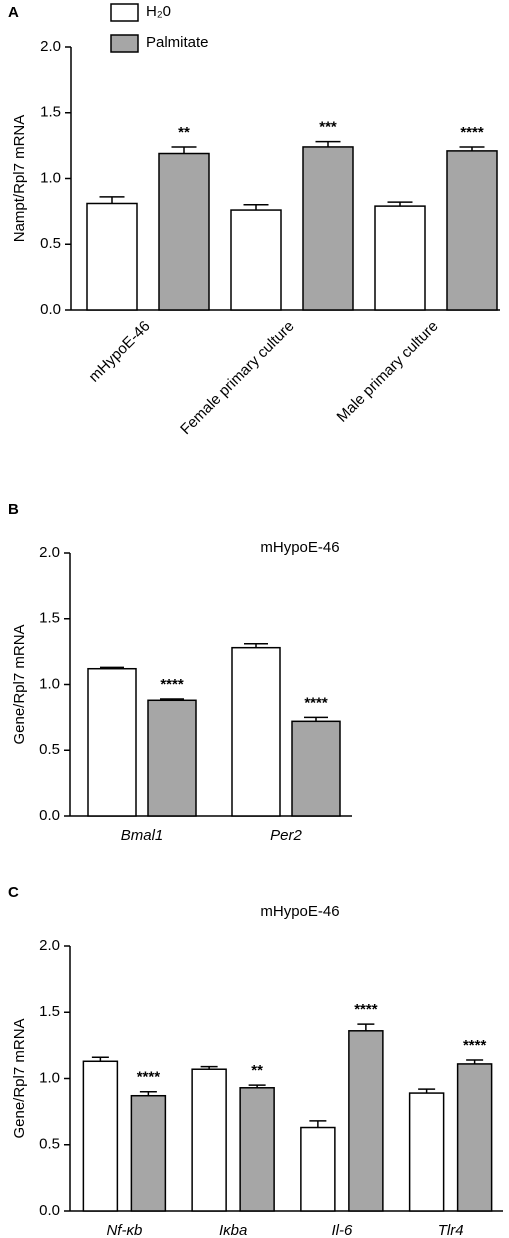  I want to click on x-tick-label: Tlr4, so click(451, 1230).